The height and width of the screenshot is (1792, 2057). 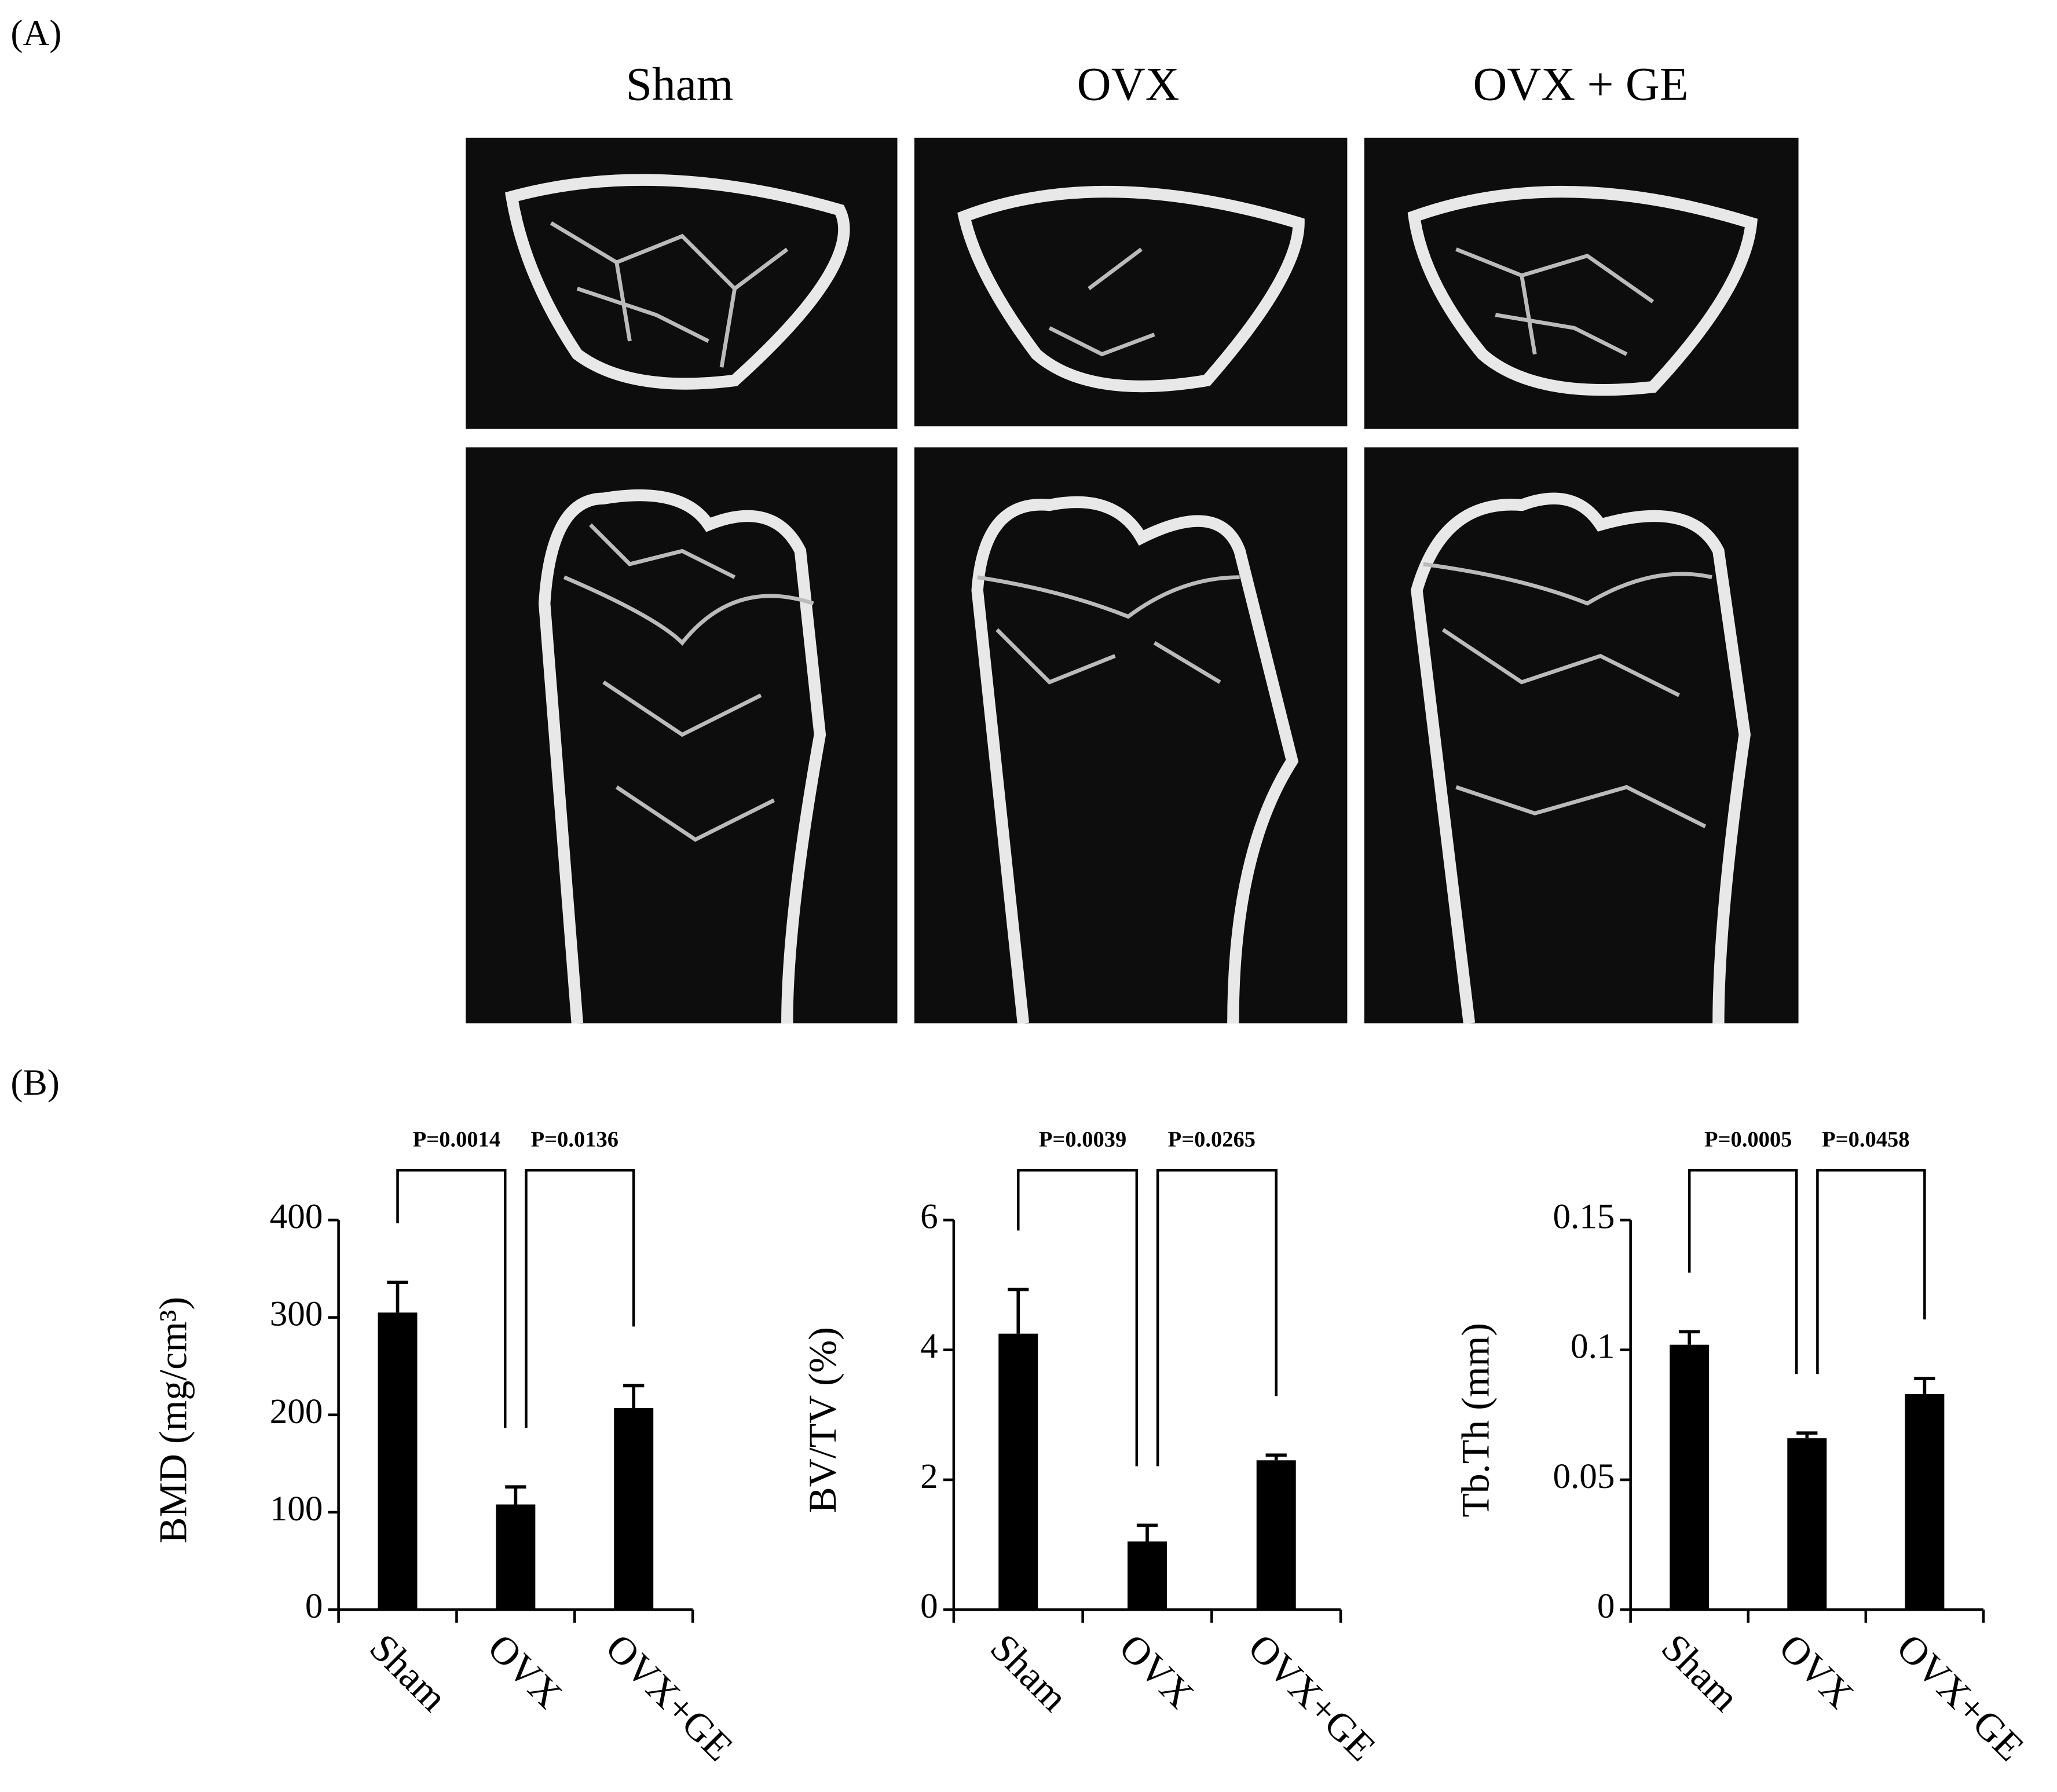 What do you see at coordinates (1212, 1139) in the screenshot?
I see `p-value: P=0.0265` at bounding box center [1212, 1139].